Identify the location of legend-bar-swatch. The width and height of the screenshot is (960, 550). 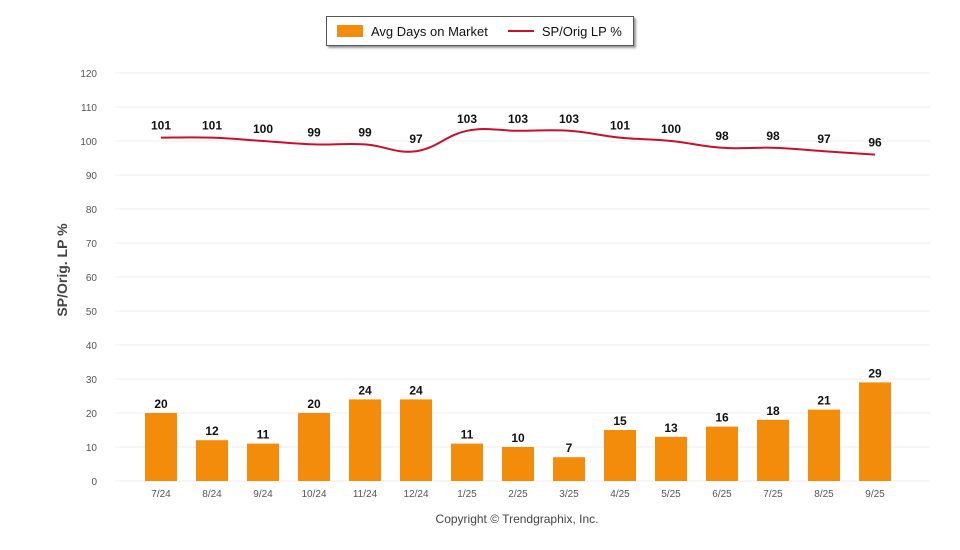
(350, 31).